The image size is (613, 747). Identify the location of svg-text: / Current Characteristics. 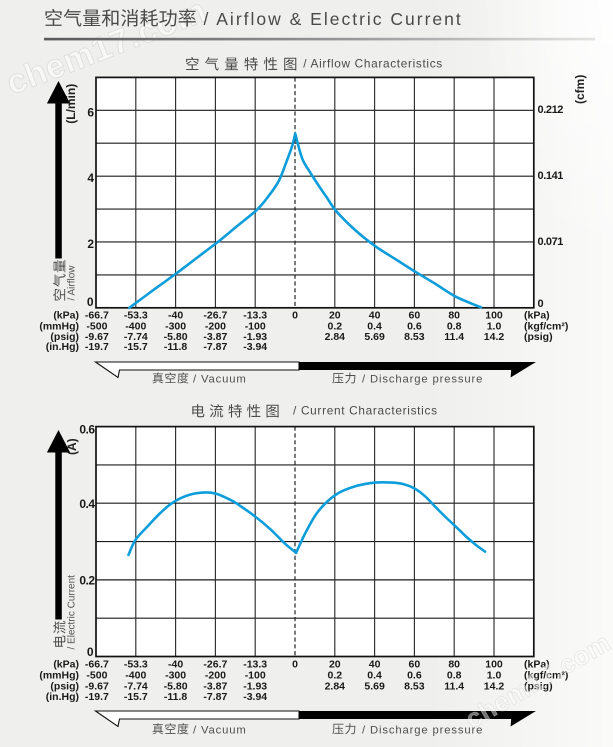
(365, 411).